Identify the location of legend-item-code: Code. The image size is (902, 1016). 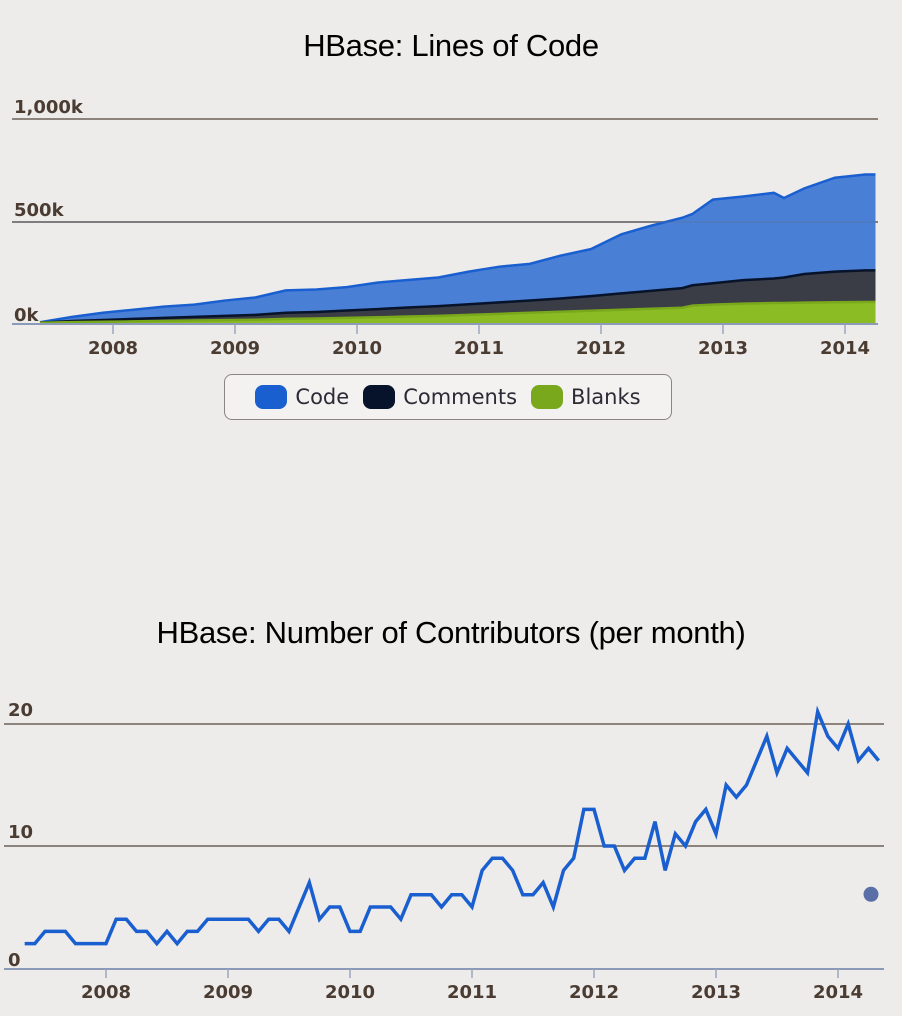
(302, 397).